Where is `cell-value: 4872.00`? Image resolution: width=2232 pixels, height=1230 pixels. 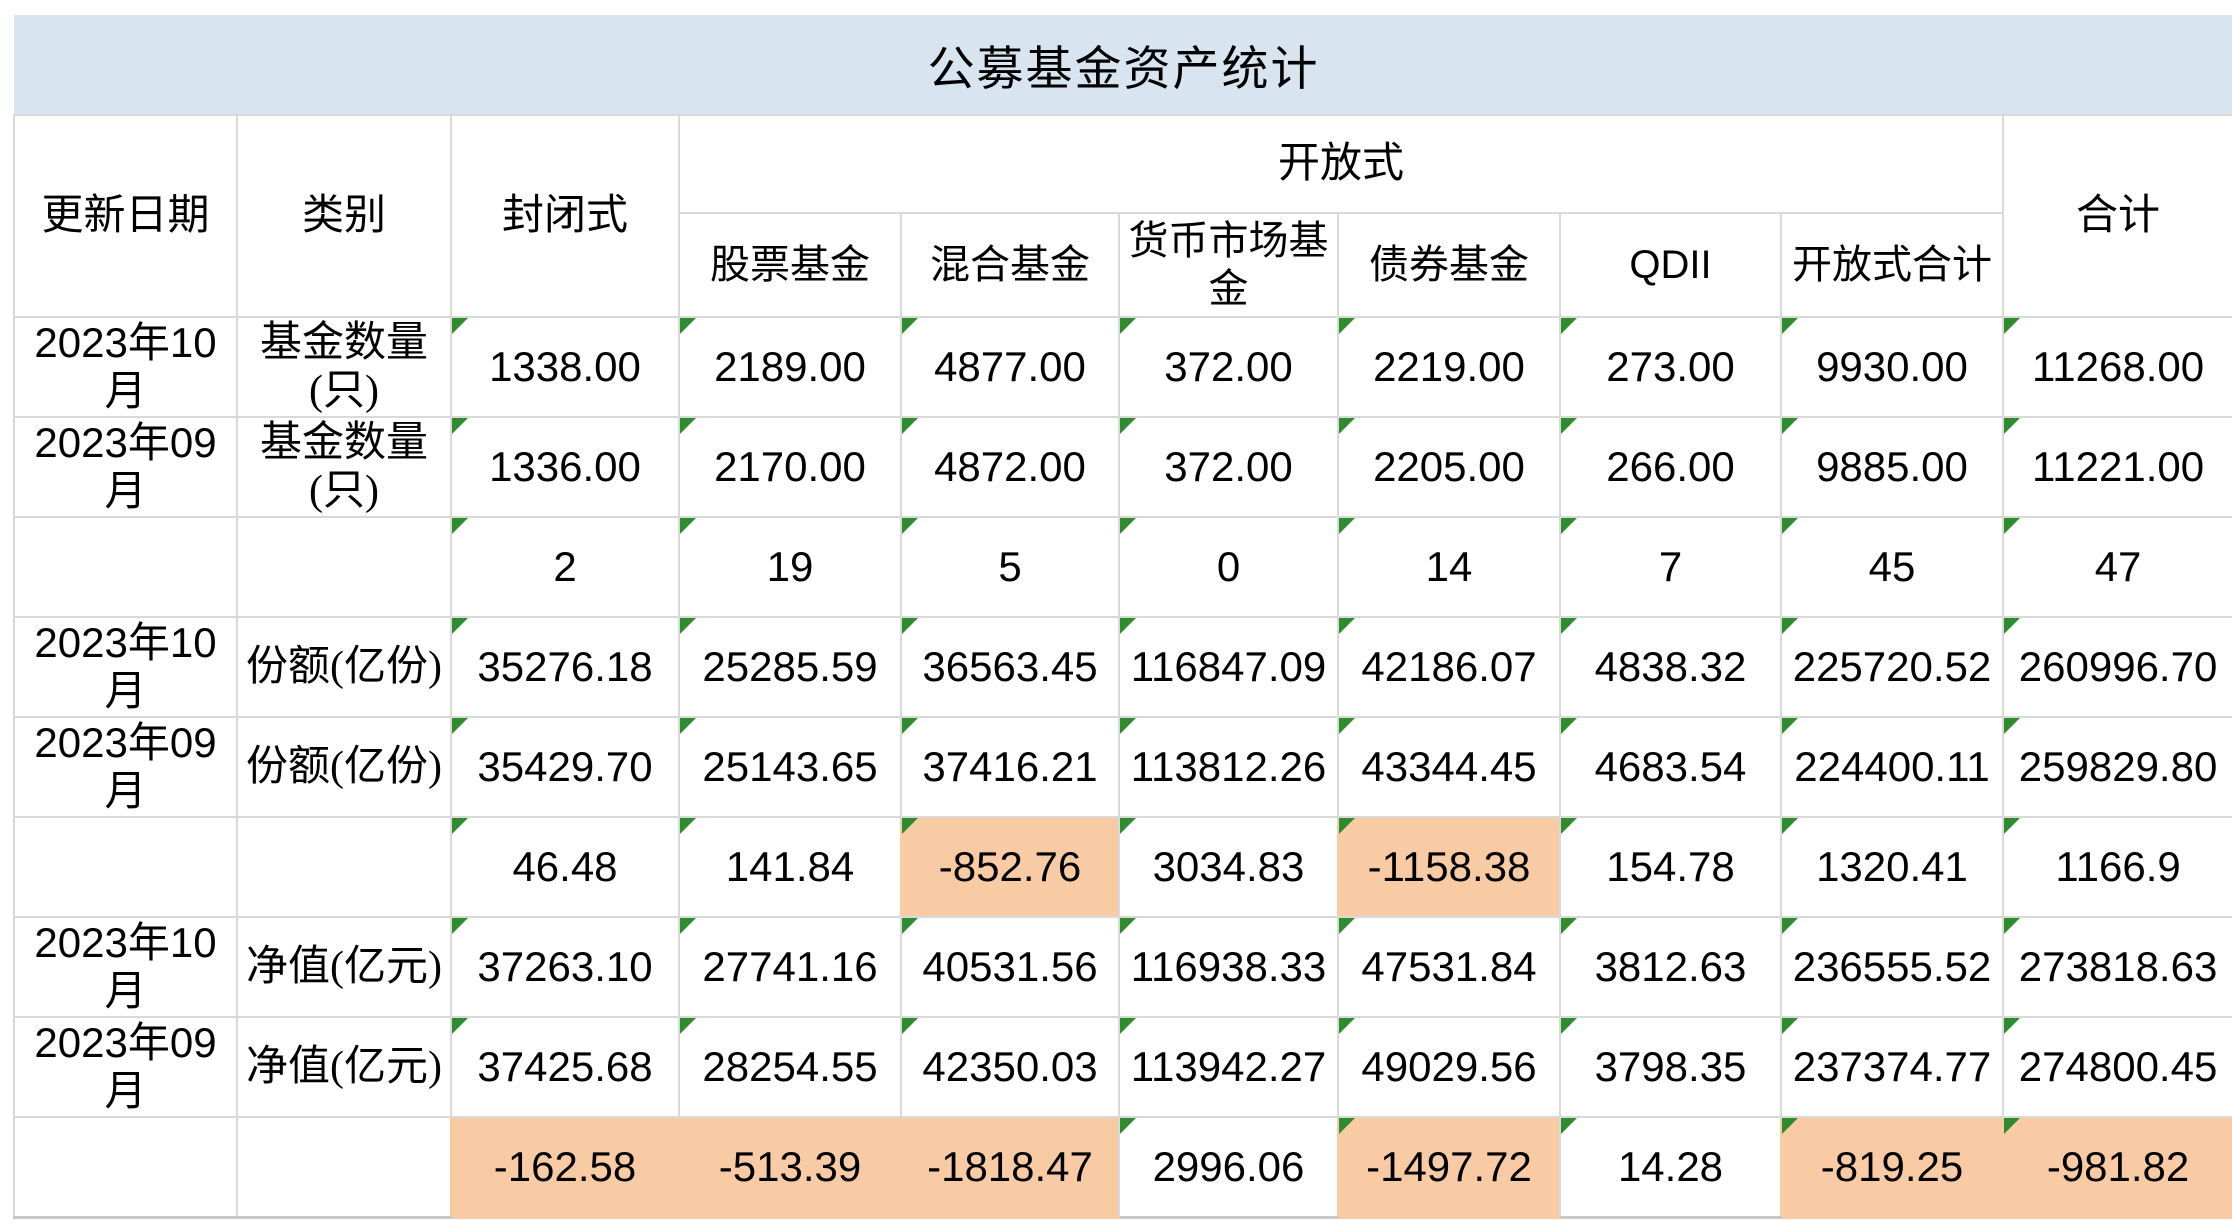 cell-value: 4872.00 is located at coordinates (1010, 467).